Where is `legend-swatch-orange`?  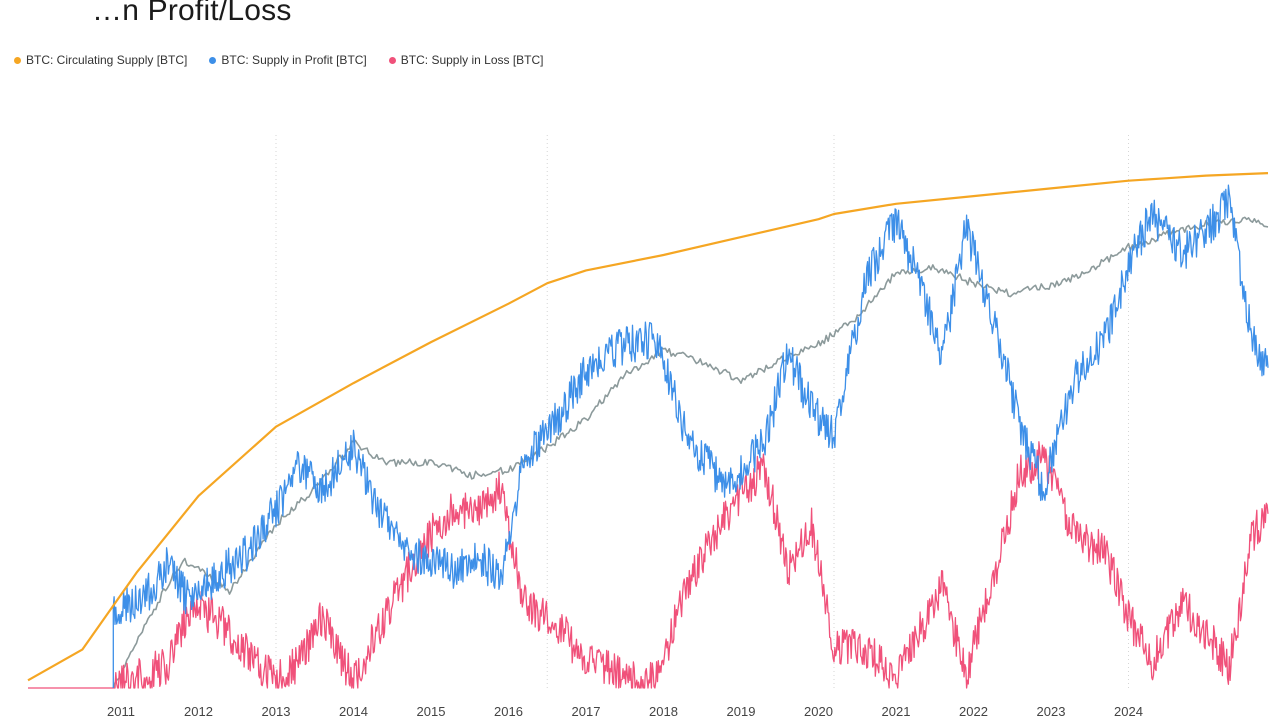 legend-swatch-orange is located at coordinates (17, 60).